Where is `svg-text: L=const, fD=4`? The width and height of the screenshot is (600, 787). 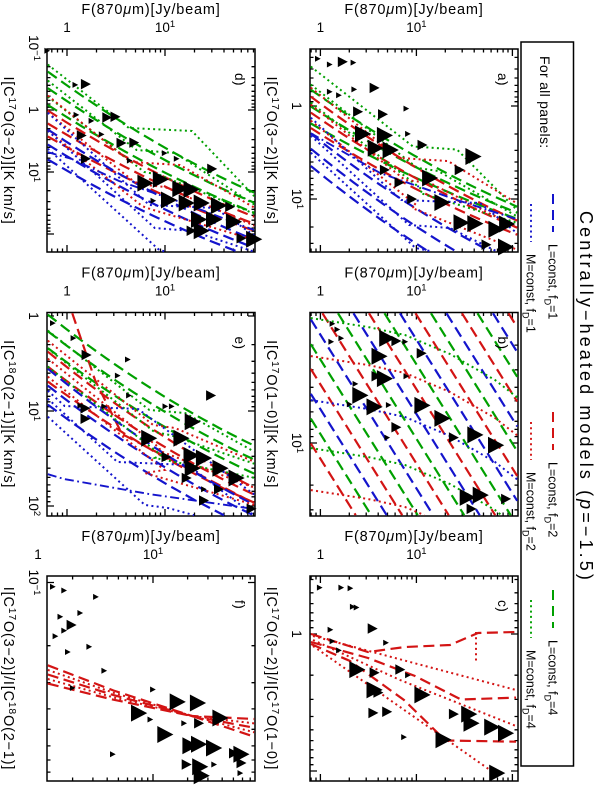 svg-text: L=const, fD=4 is located at coordinates (551, 677).